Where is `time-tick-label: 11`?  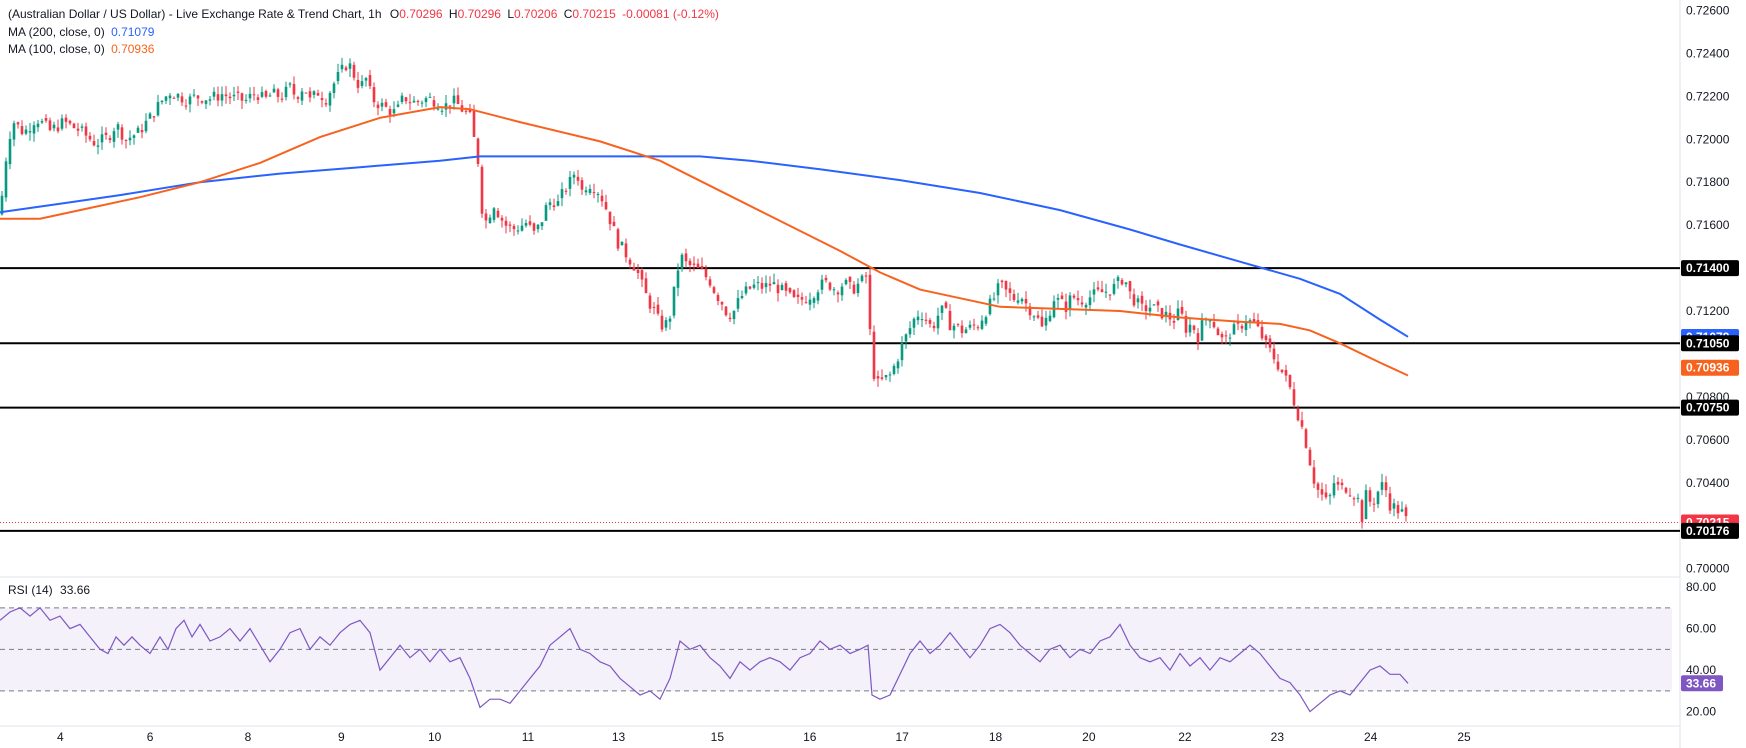
time-tick-label: 11 is located at coordinates (528, 737).